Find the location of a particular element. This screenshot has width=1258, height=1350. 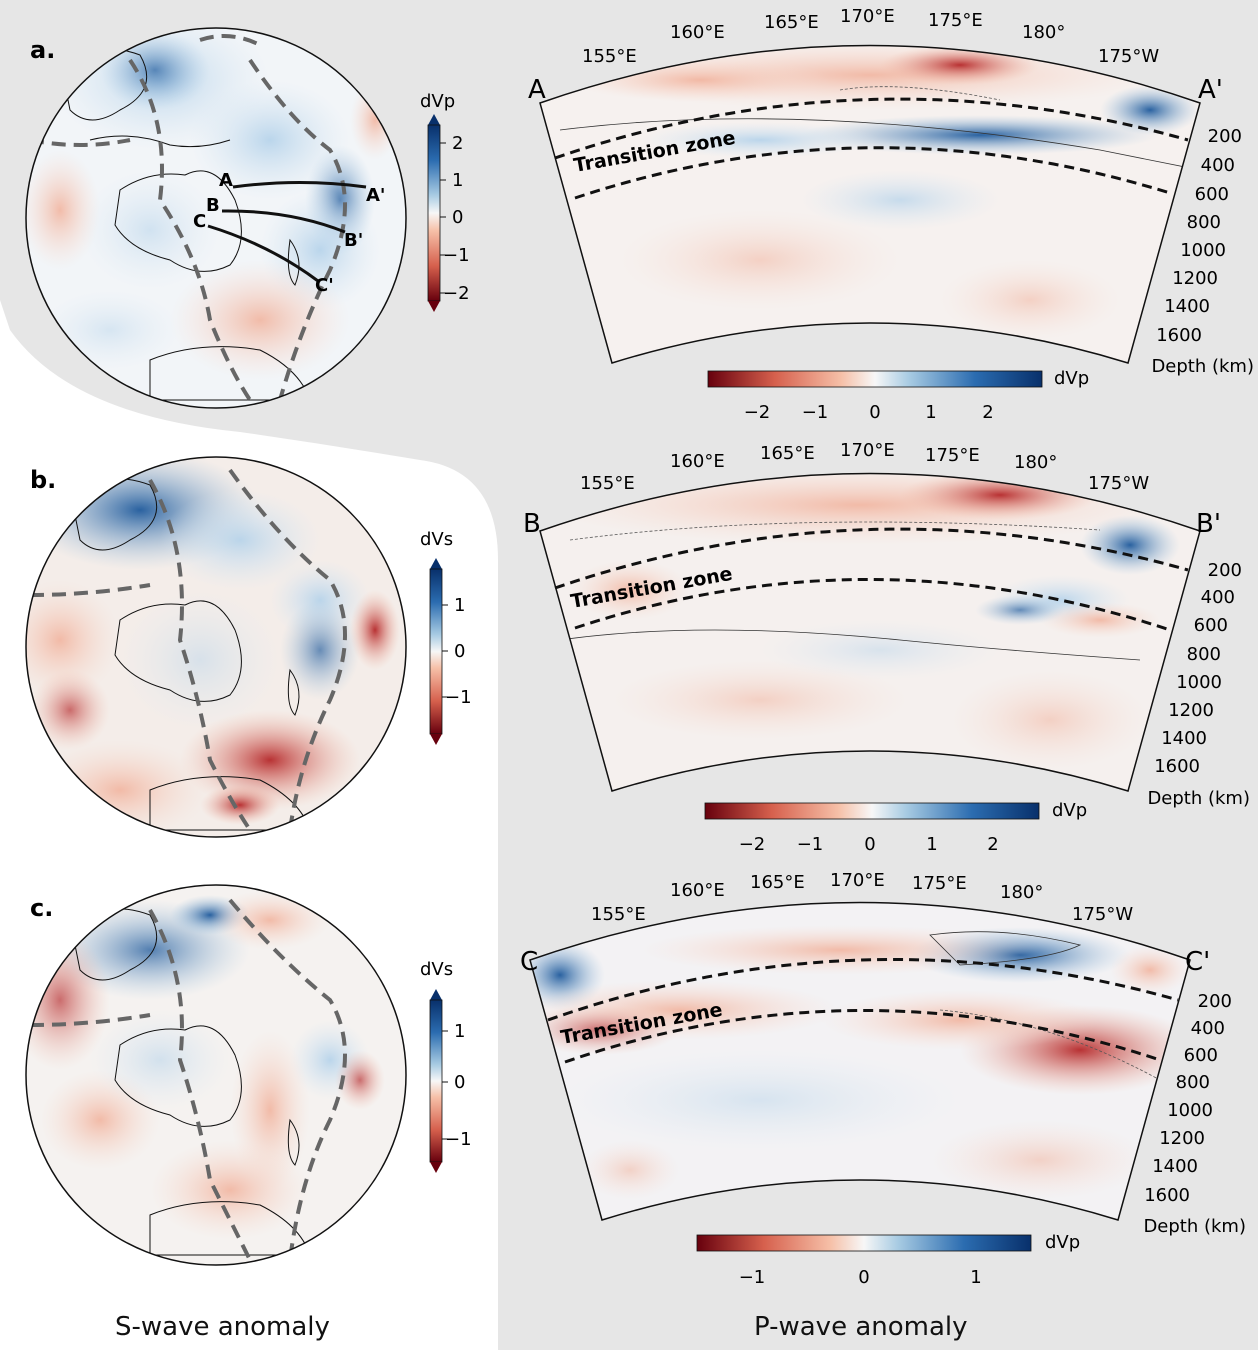

section-a-lon-2: 165°E is located at coordinates (791, 22).